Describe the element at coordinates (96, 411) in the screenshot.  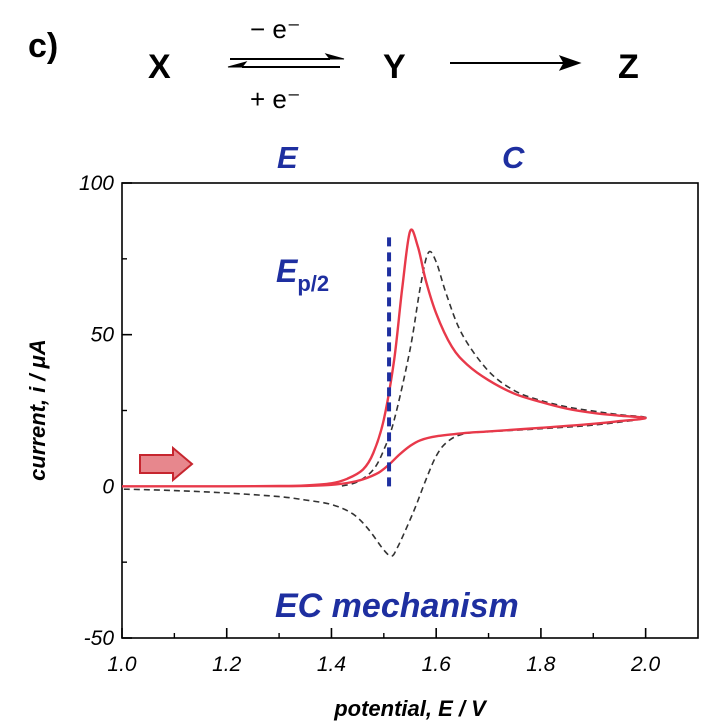
I see `y-axis-tick-labels: -50 0 50 100` at that location.